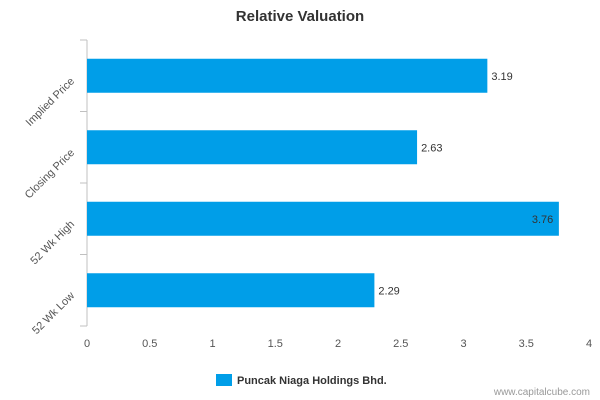  I want to click on x-tick-label: 2.5, so click(400, 344).